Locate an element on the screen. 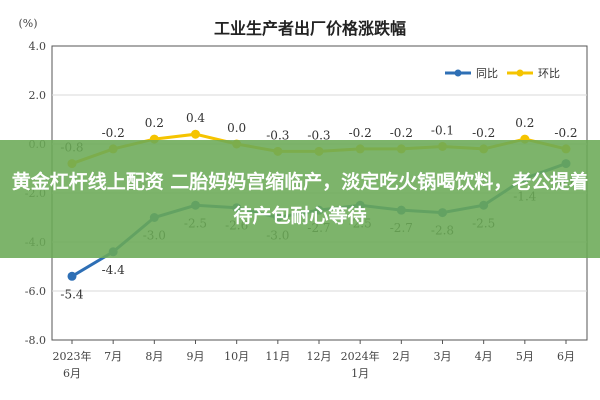 Image resolution: width=600 pixels, height=400 pixels. x-tick-label: 5月 is located at coordinates (525, 356).